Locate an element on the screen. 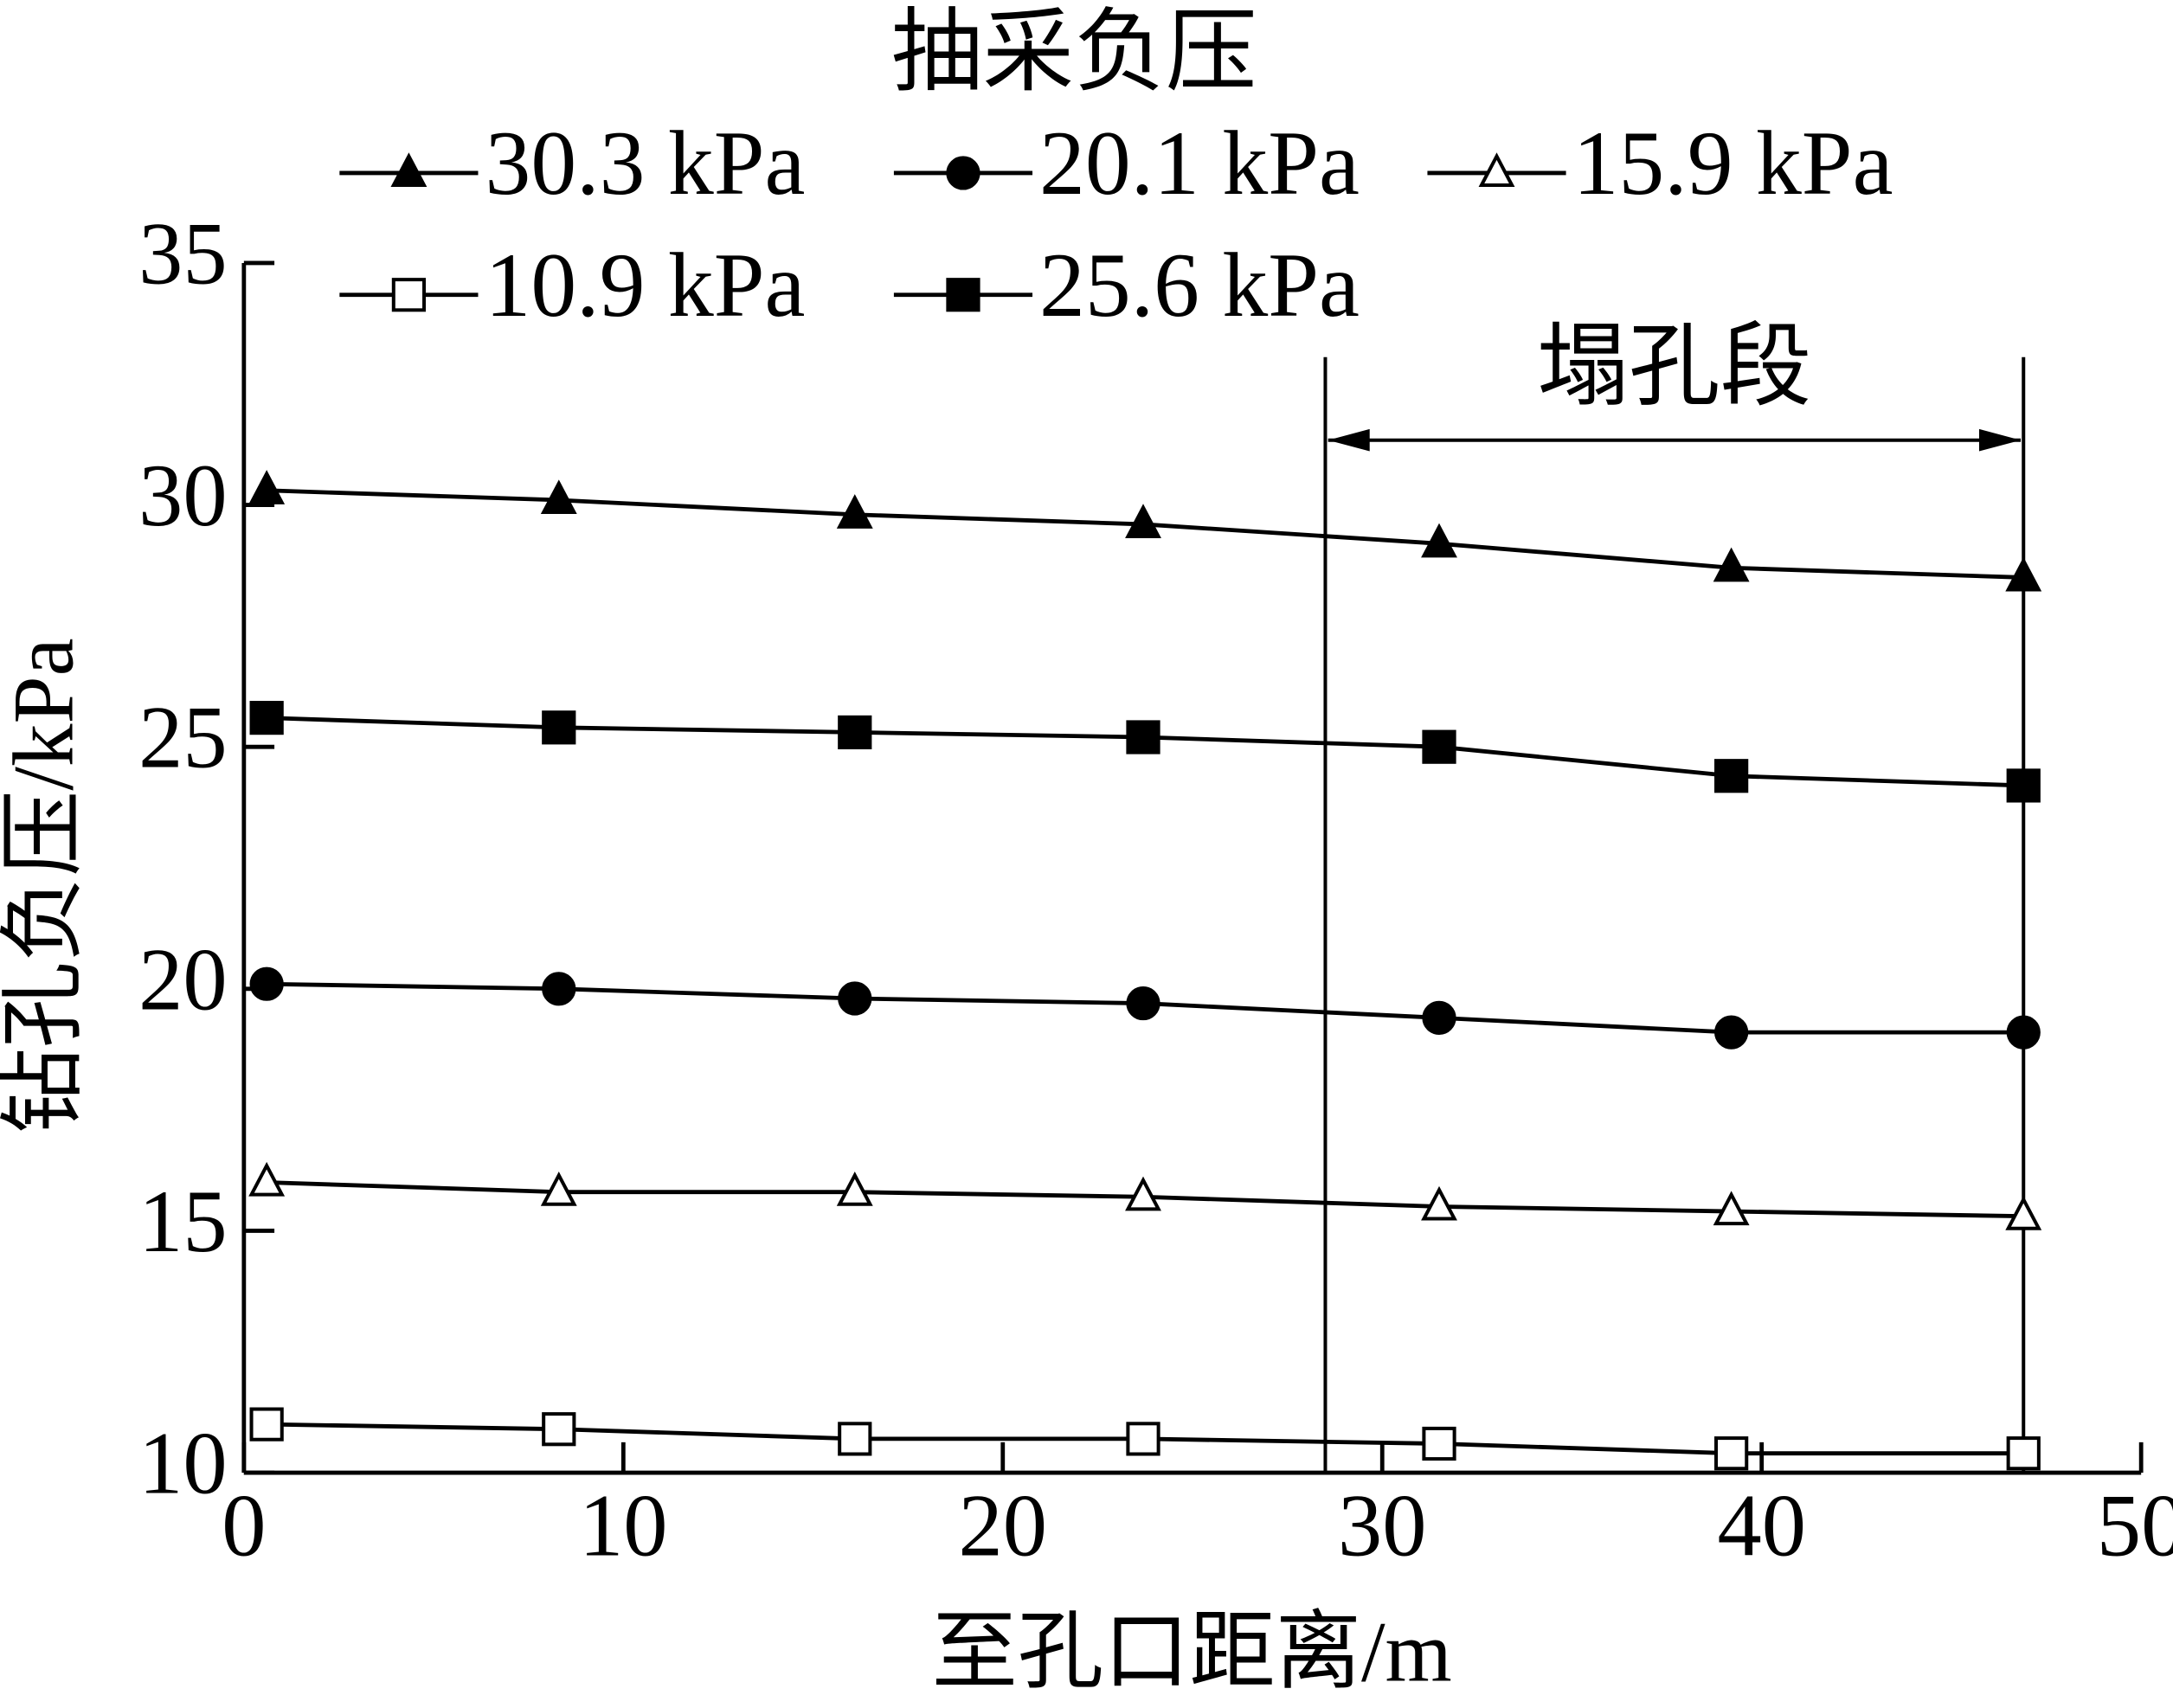 Image resolution: width=2173 pixels, height=1708 pixels. legend-label: 30.3 kPa is located at coordinates (645, 163).